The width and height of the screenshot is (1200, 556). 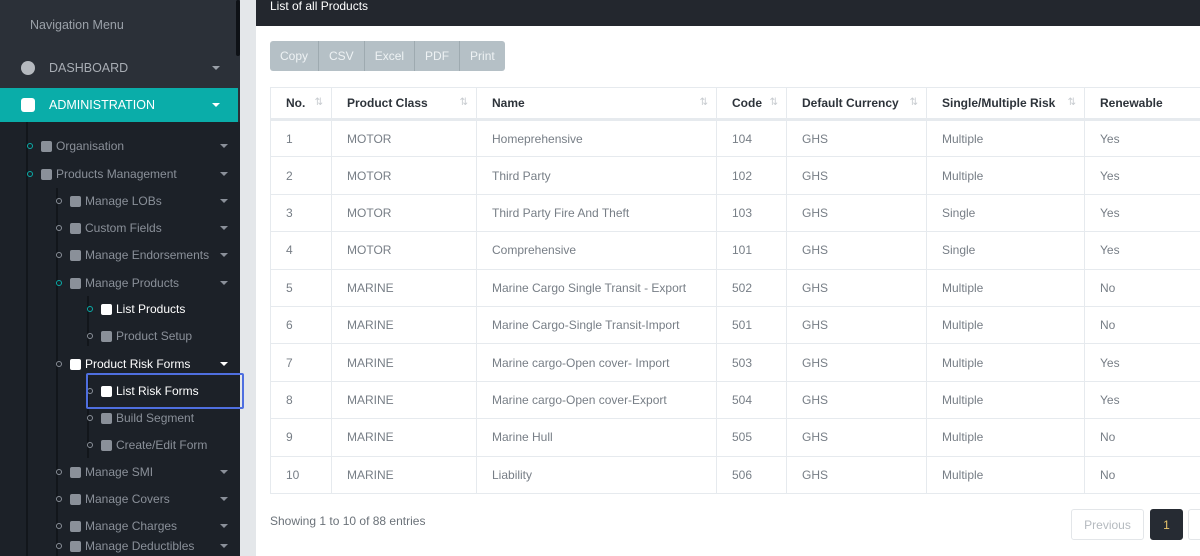 I want to click on menu-label: DASHBOARD, so click(x=89, y=68).